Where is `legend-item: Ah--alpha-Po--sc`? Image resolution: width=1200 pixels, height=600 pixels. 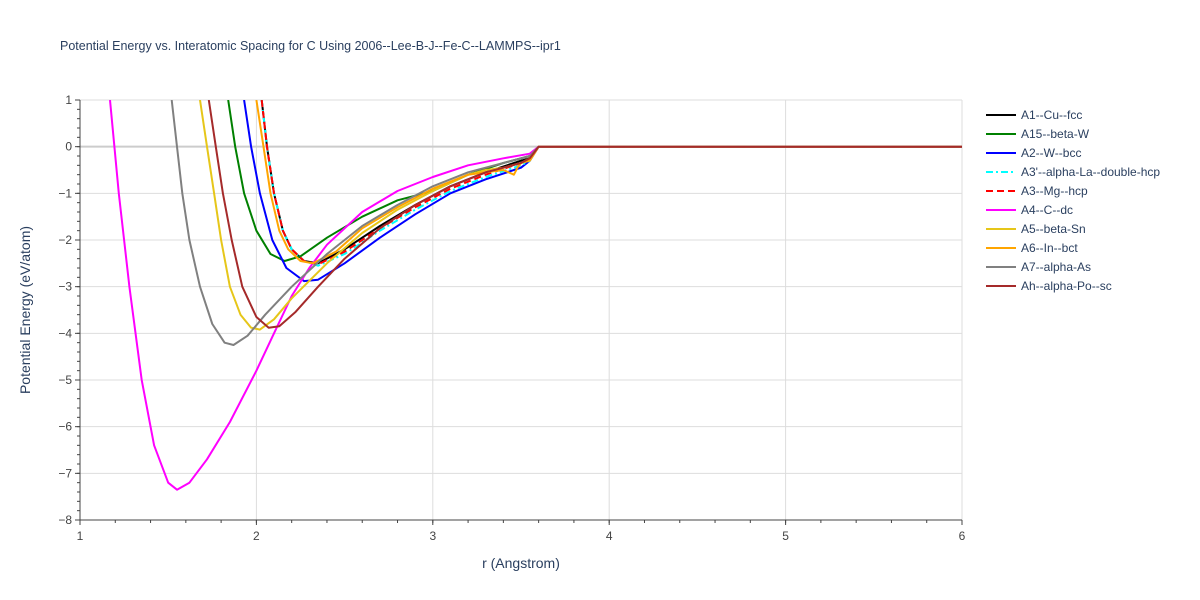 legend-item: Ah--alpha-Po--sc is located at coordinates (1049, 286).